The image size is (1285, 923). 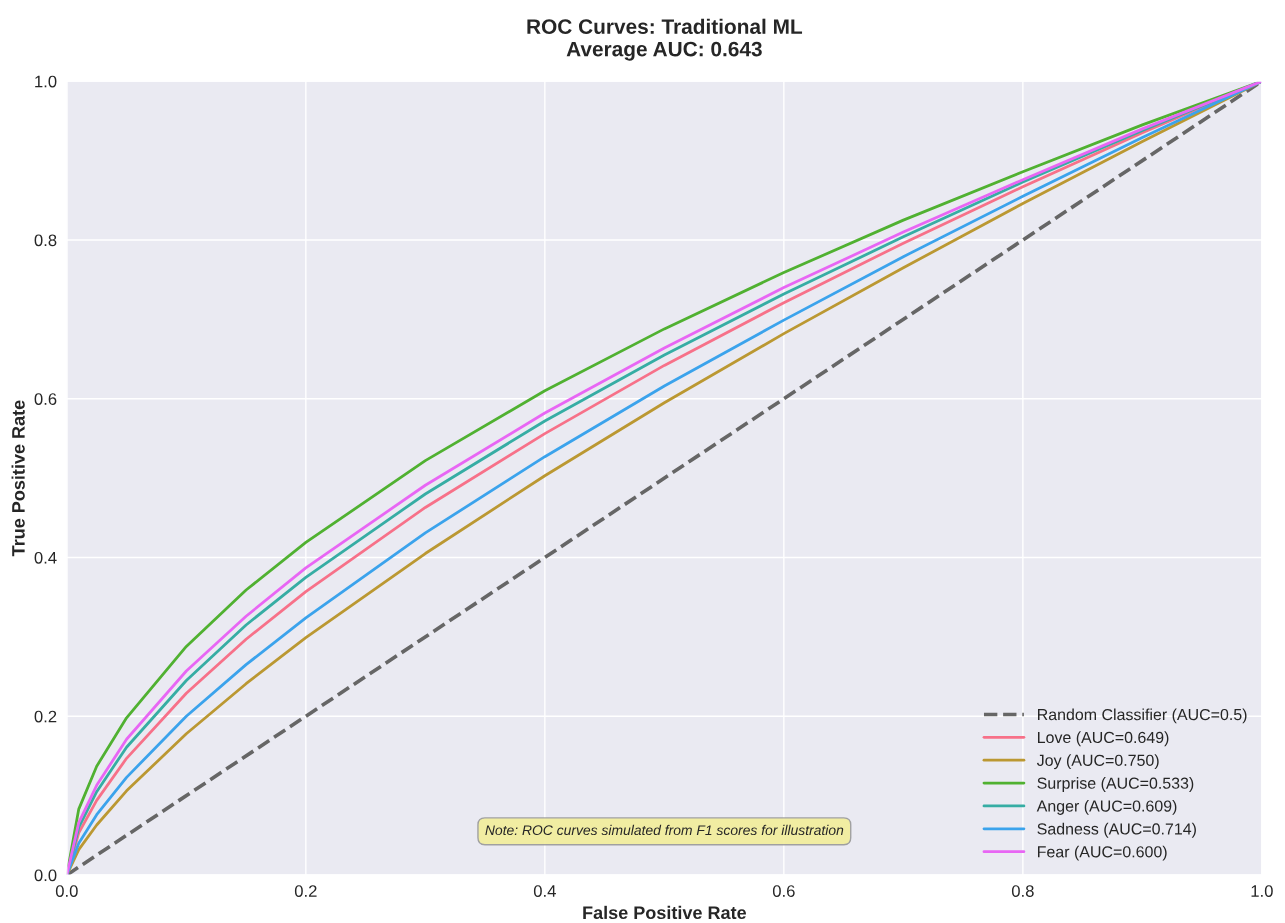 I want to click on y-tick-label: 0.6, so click(x=45, y=399).